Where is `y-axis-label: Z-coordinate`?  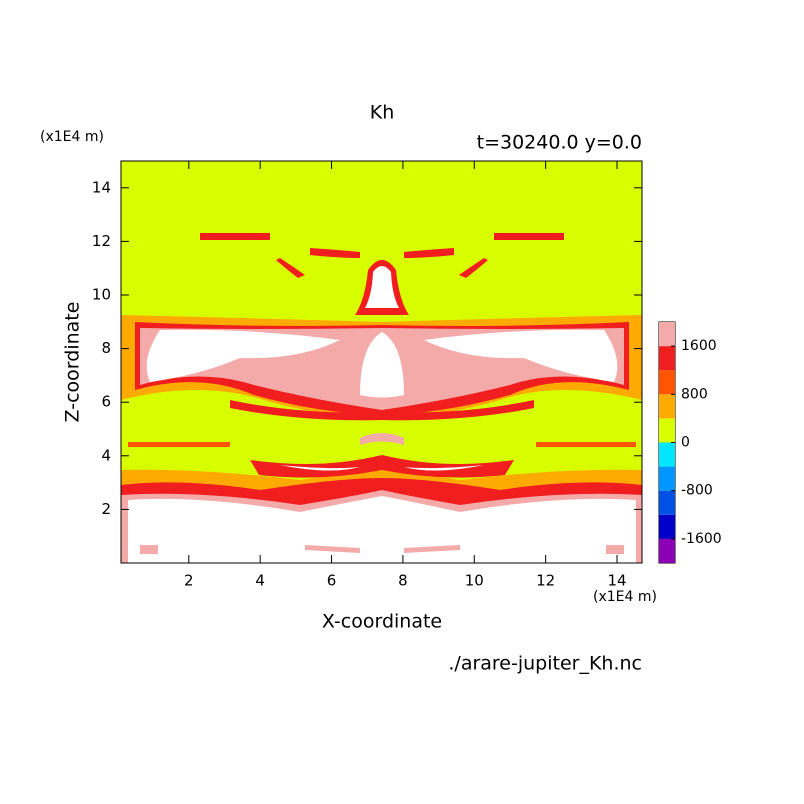
y-axis-label: Z-coordinate is located at coordinates (73, 362).